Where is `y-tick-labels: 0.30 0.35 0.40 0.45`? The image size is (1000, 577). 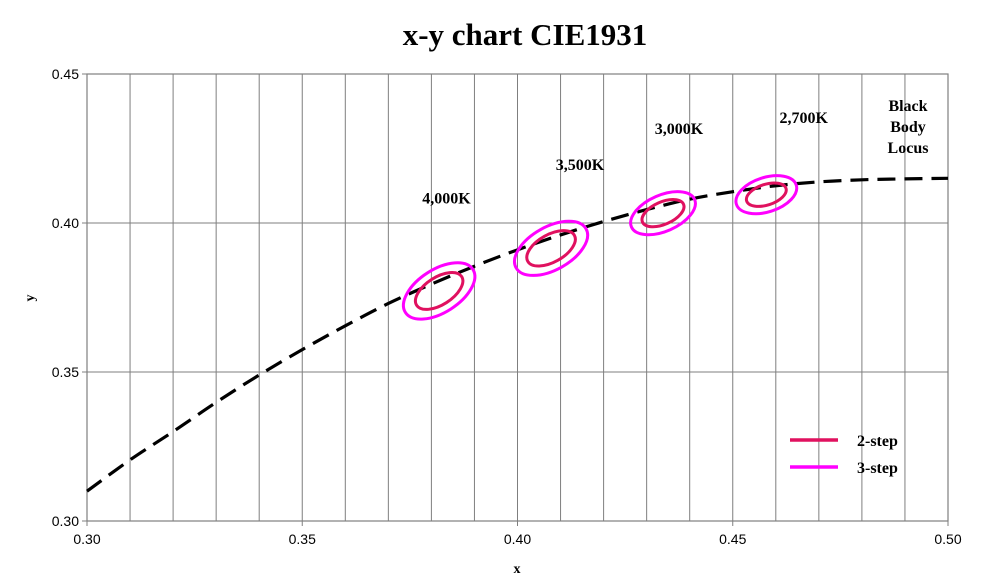
y-tick-labels: 0.30 0.35 0.40 0.45 is located at coordinates (69, 297).